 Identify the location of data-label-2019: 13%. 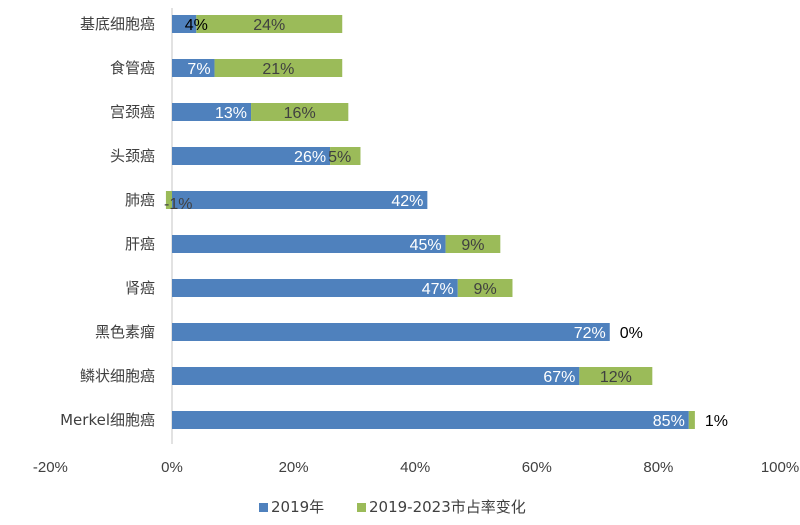
(231, 113).